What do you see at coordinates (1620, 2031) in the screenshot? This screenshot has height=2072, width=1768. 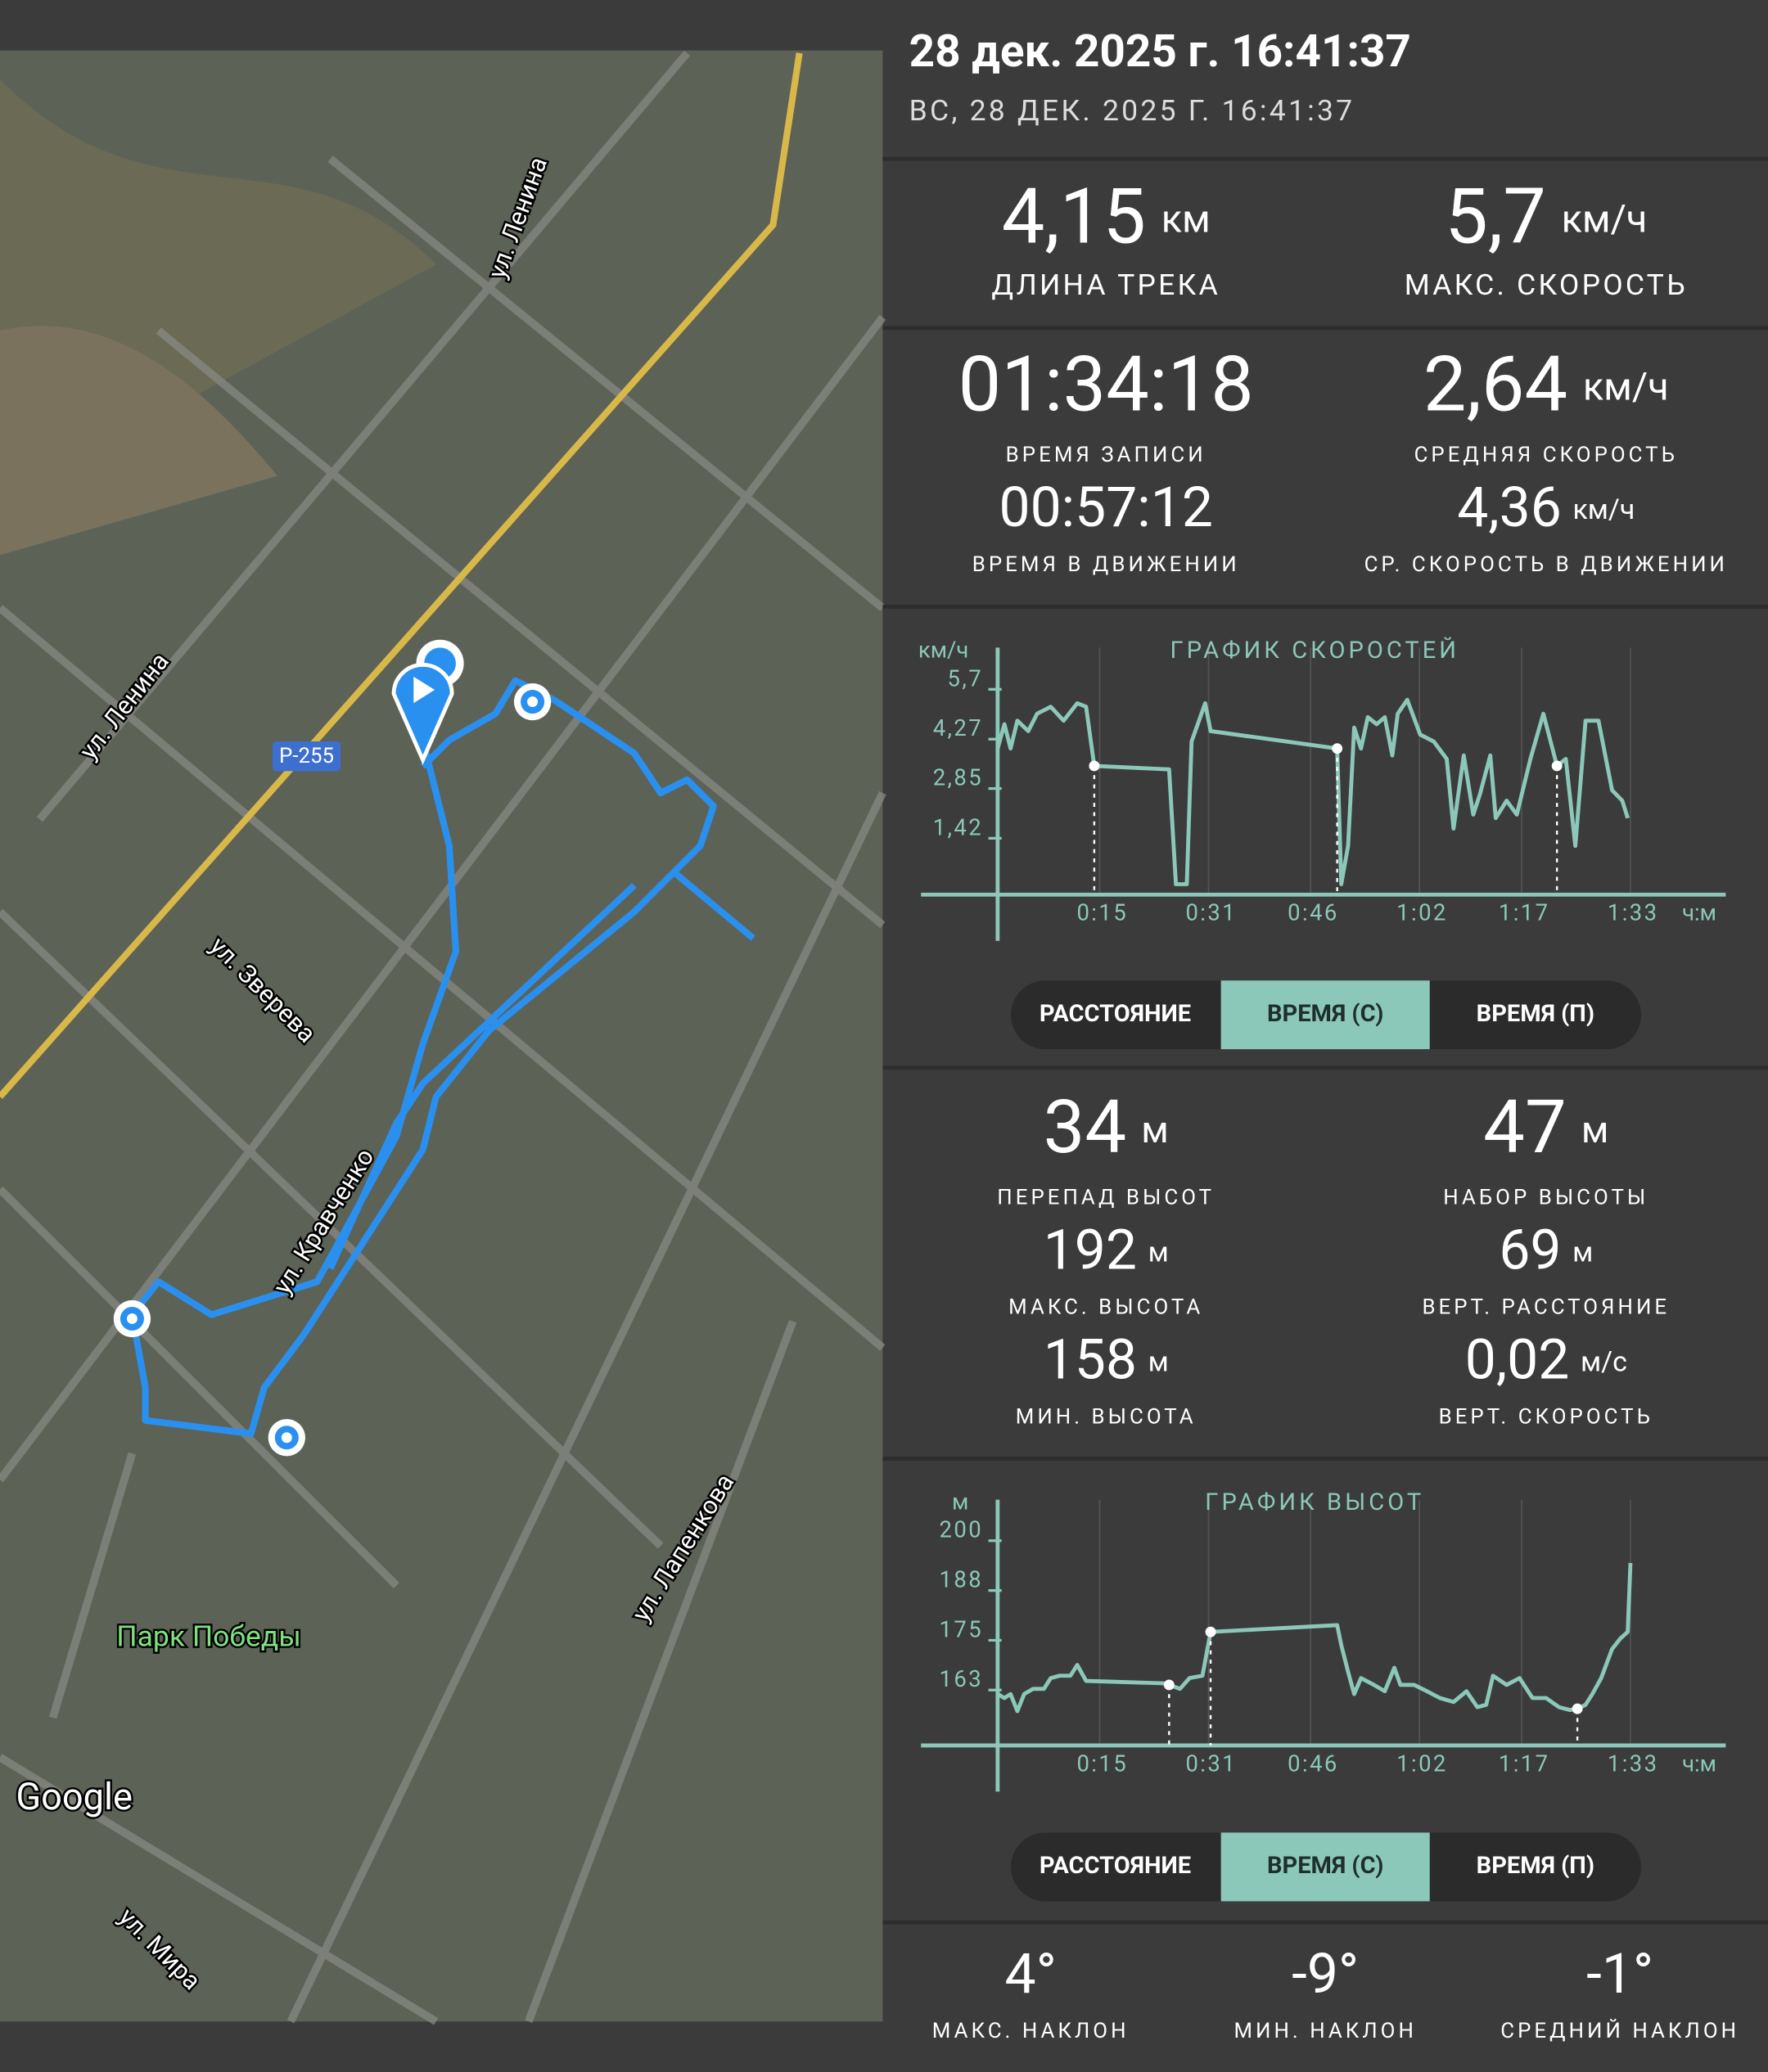 I see `stat-label: СРЕДНИЙ НАКЛОН` at bounding box center [1620, 2031].